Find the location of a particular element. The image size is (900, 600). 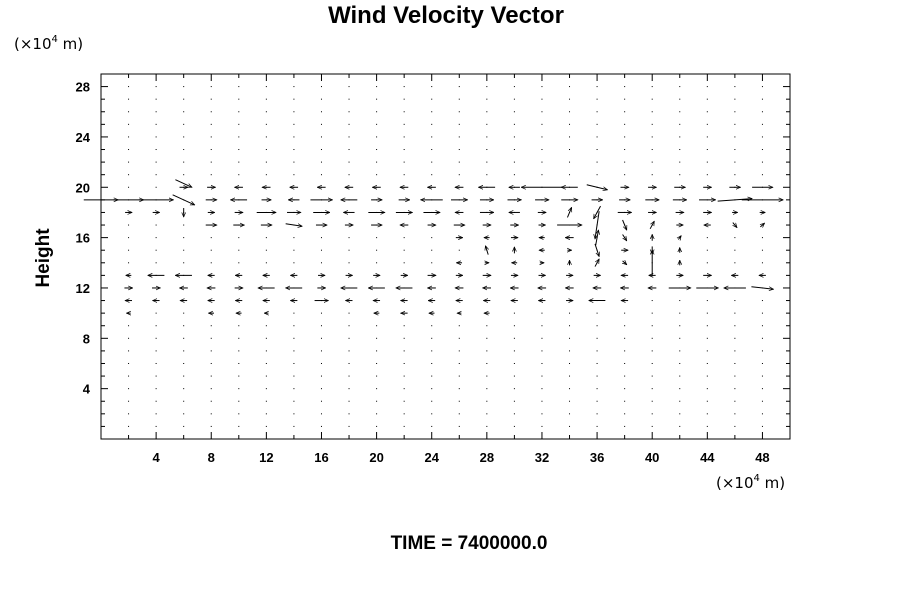

y-tick-label: 24 is located at coordinates (83, 137).